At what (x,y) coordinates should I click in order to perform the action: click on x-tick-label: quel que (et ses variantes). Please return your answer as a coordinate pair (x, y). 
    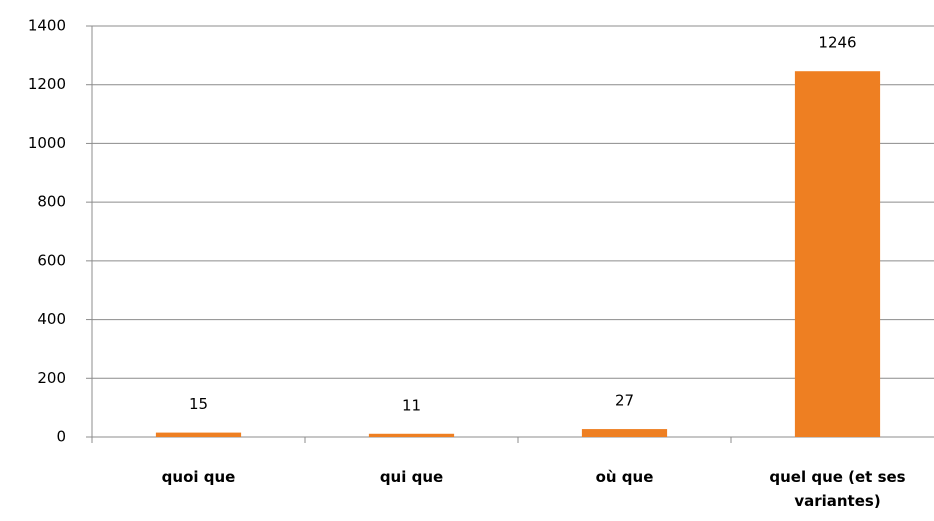
    Looking at the image, I should click on (837, 489).